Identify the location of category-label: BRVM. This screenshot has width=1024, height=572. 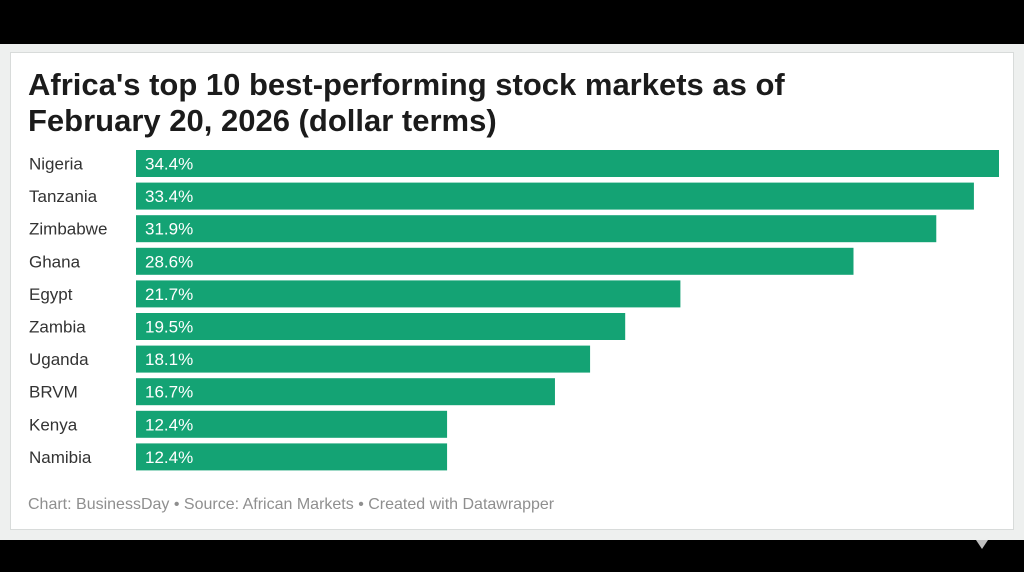
(53, 392).